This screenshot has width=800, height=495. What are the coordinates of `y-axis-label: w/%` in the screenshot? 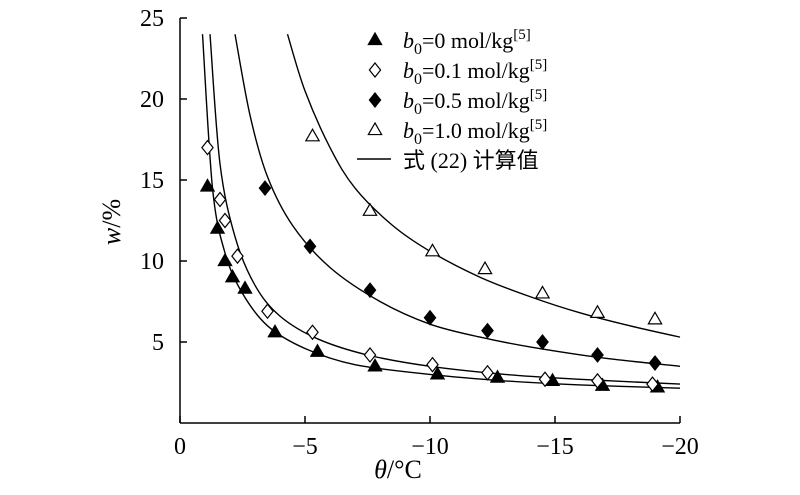 It's located at (111, 222).